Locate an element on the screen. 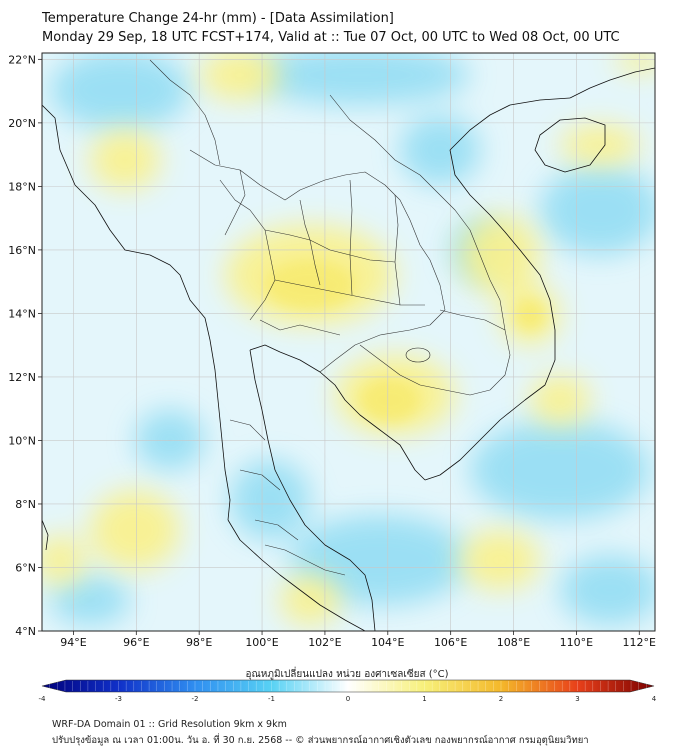 The width and height of the screenshot is (676, 756). lon-tick-label: 94°E is located at coordinates (73, 642).